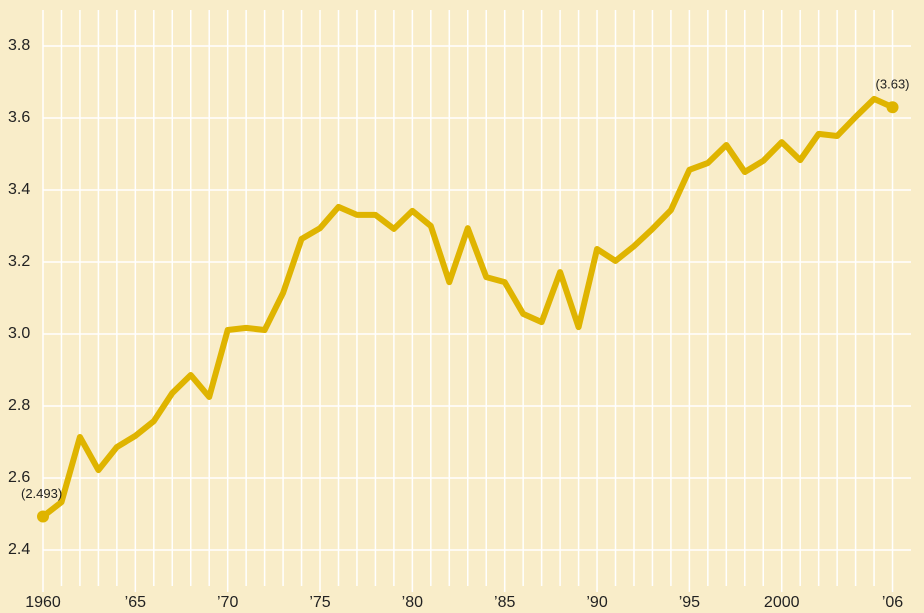  Describe the element at coordinates (19, 333) in the screenshot. I see `y-tick-label: 3.0` at that location.